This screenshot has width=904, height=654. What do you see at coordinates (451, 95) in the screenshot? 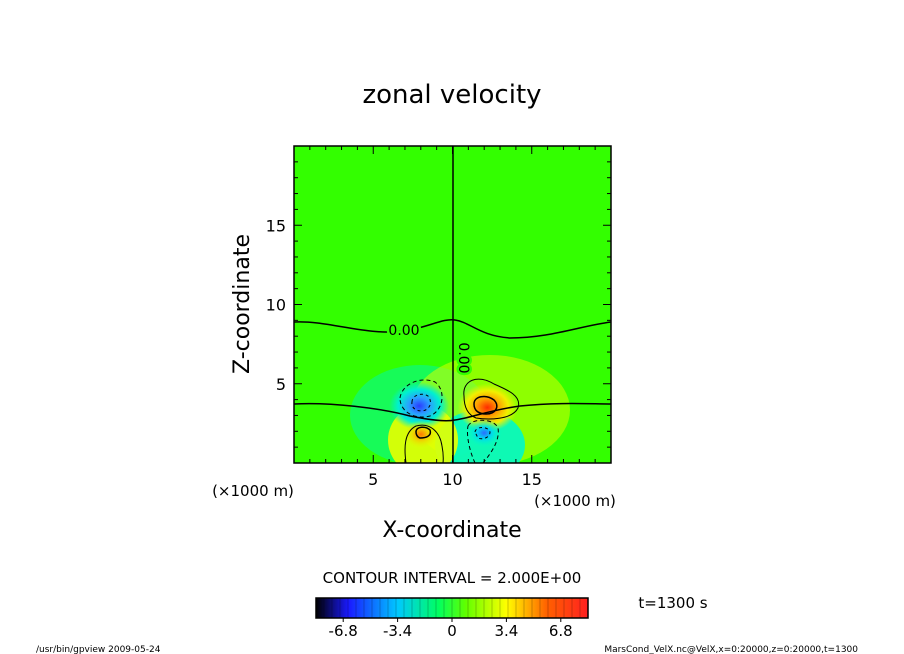
I see `chart-title: zonal velocity` at bounding box center [451, 95].